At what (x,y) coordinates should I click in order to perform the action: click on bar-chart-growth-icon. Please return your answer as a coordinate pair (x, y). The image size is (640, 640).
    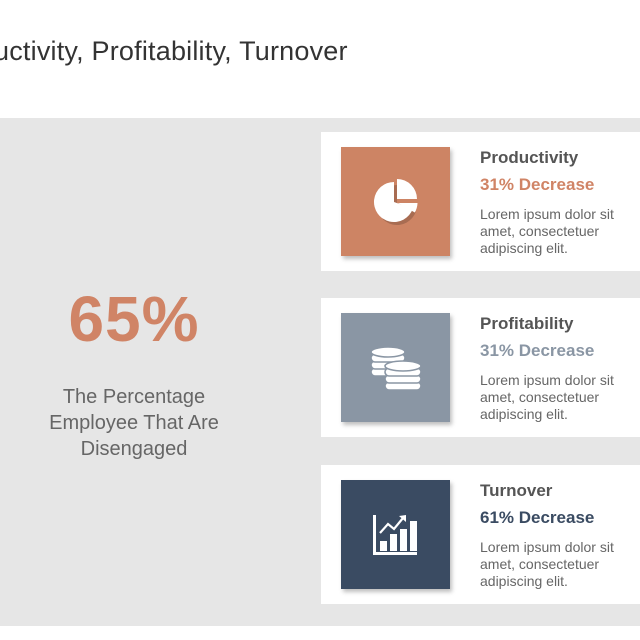
    Looking at the image, I should click on (394, 534).